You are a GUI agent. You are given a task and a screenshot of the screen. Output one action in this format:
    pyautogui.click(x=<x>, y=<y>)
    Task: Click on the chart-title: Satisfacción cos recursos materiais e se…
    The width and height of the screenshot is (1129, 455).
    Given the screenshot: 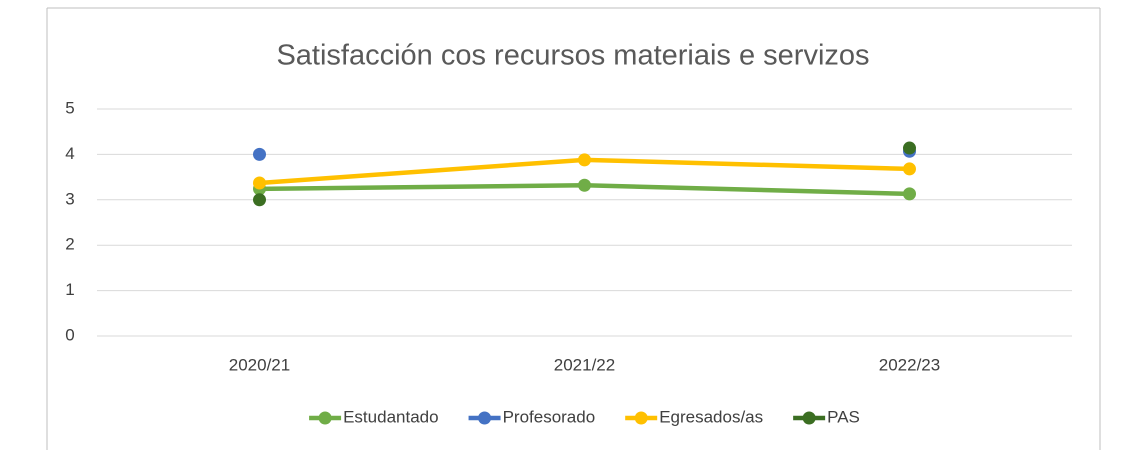 What is the action you would take?
    pyautogui.click(x=572, y=56)
    